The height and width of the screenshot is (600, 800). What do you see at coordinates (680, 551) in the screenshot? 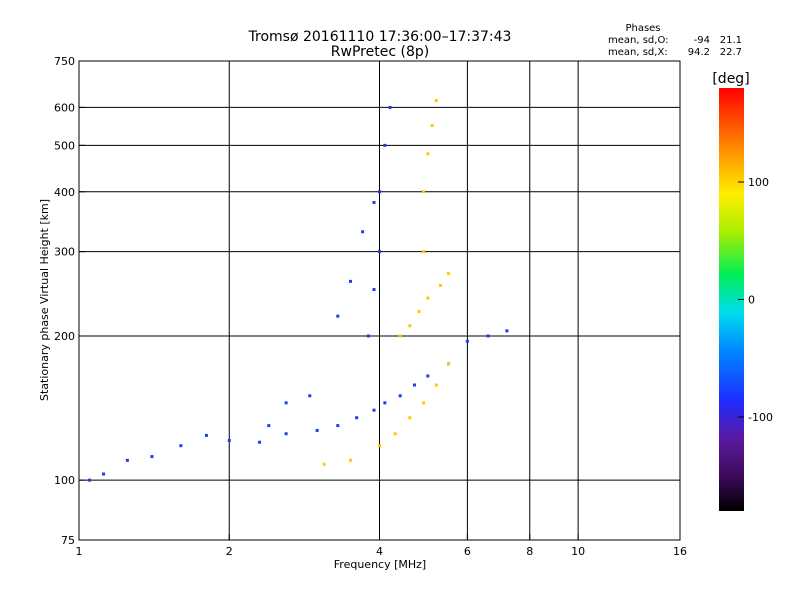
I see `x-tick-label: 16` at bounding box center [680, 551].